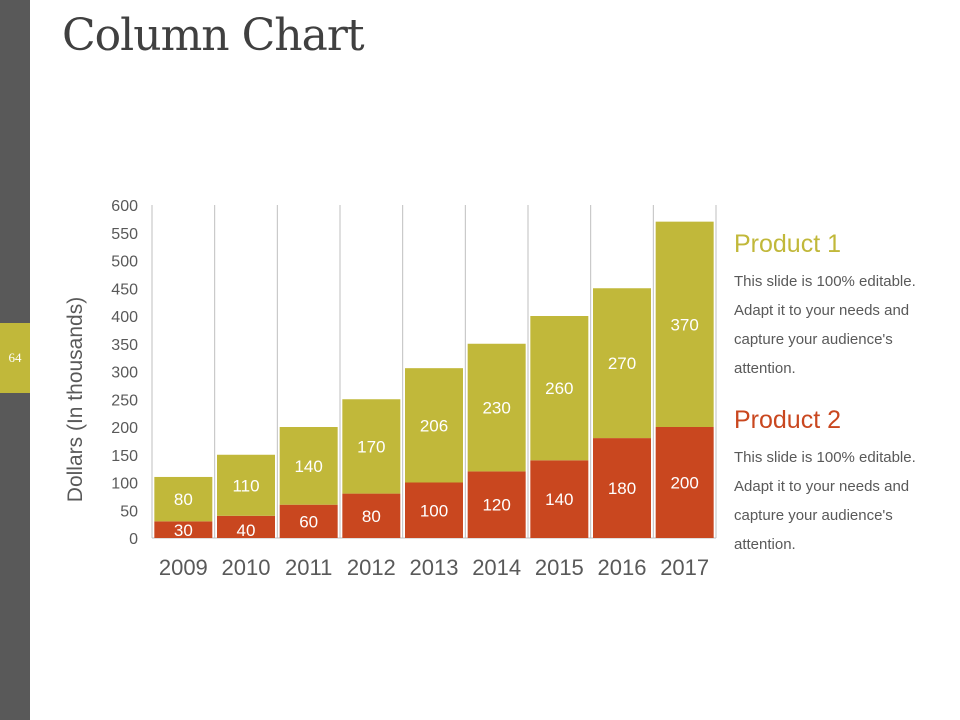  What do you see at coordinates (124, 289) in the screenshot?
I see `y-tick-label: 450` at bounding box center [124, 289].